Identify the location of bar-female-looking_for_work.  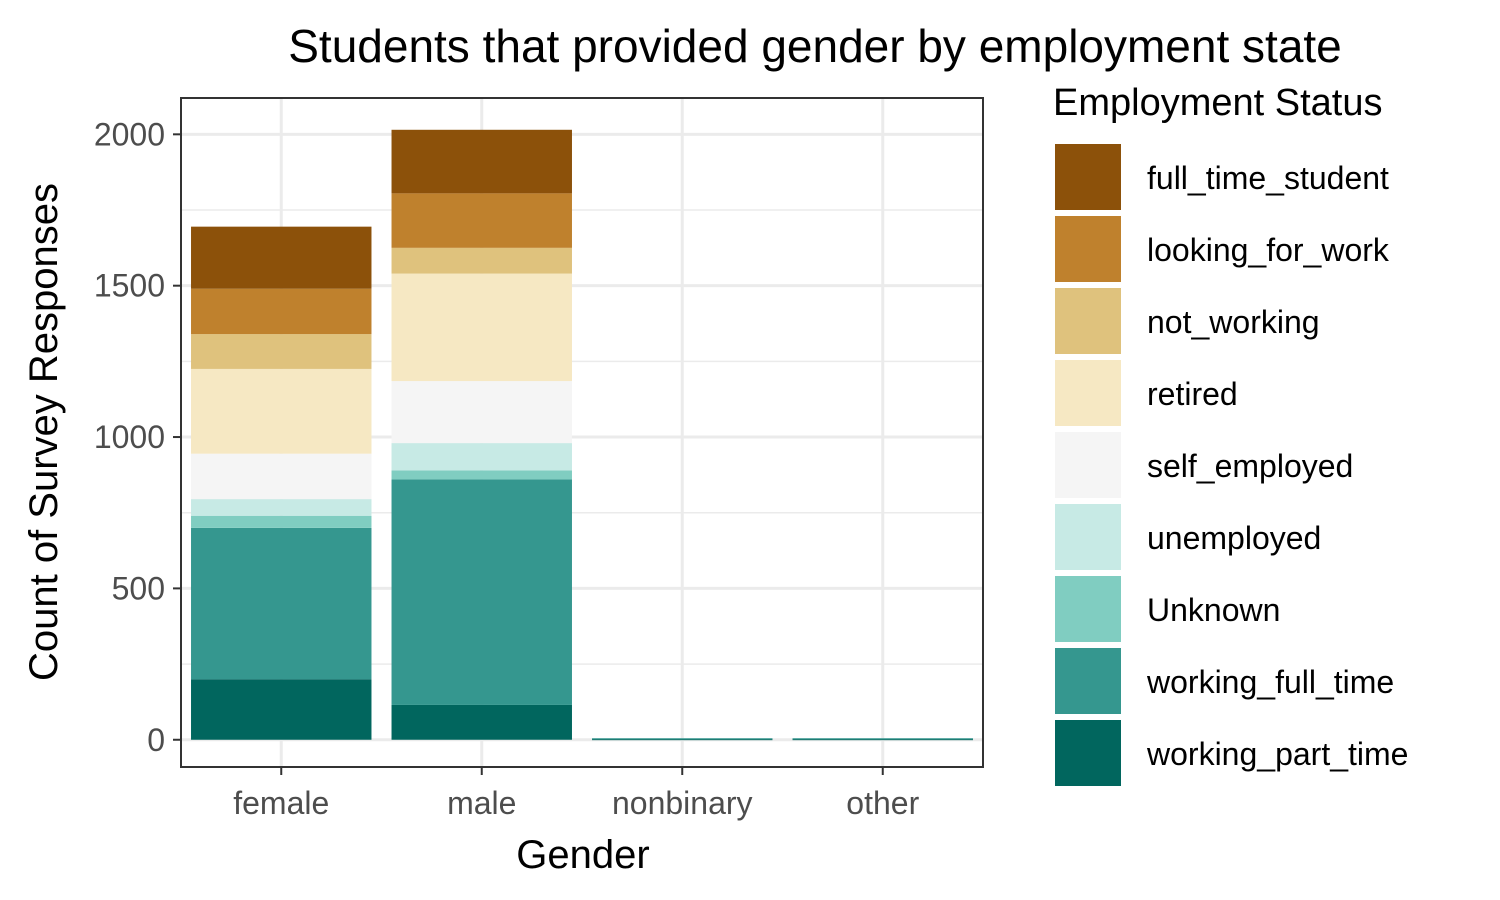
(281, 311).